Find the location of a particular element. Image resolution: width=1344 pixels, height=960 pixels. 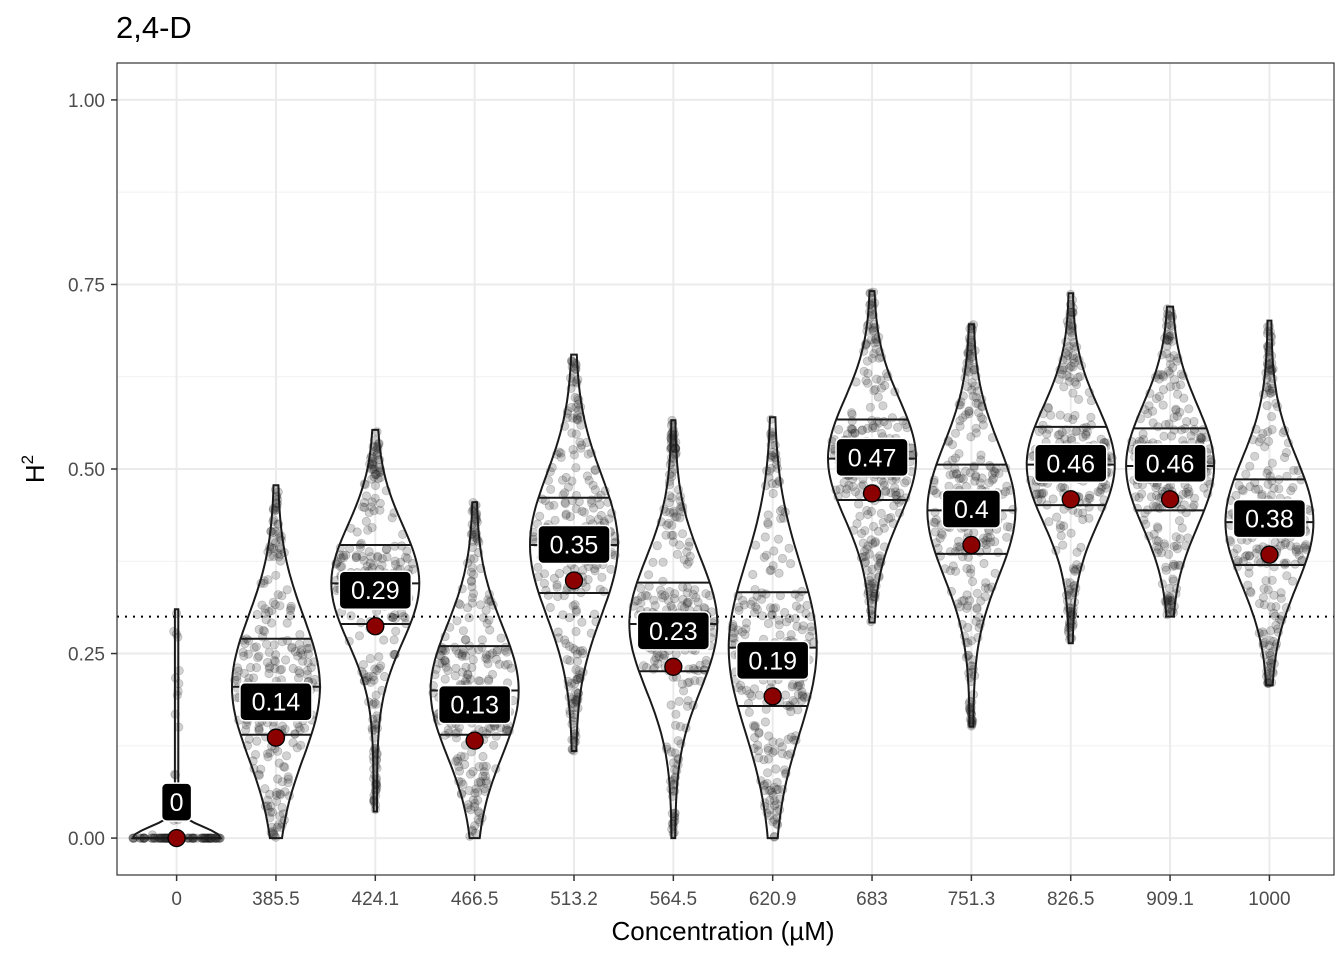

estimate-point is located at coordinates (574, 580).